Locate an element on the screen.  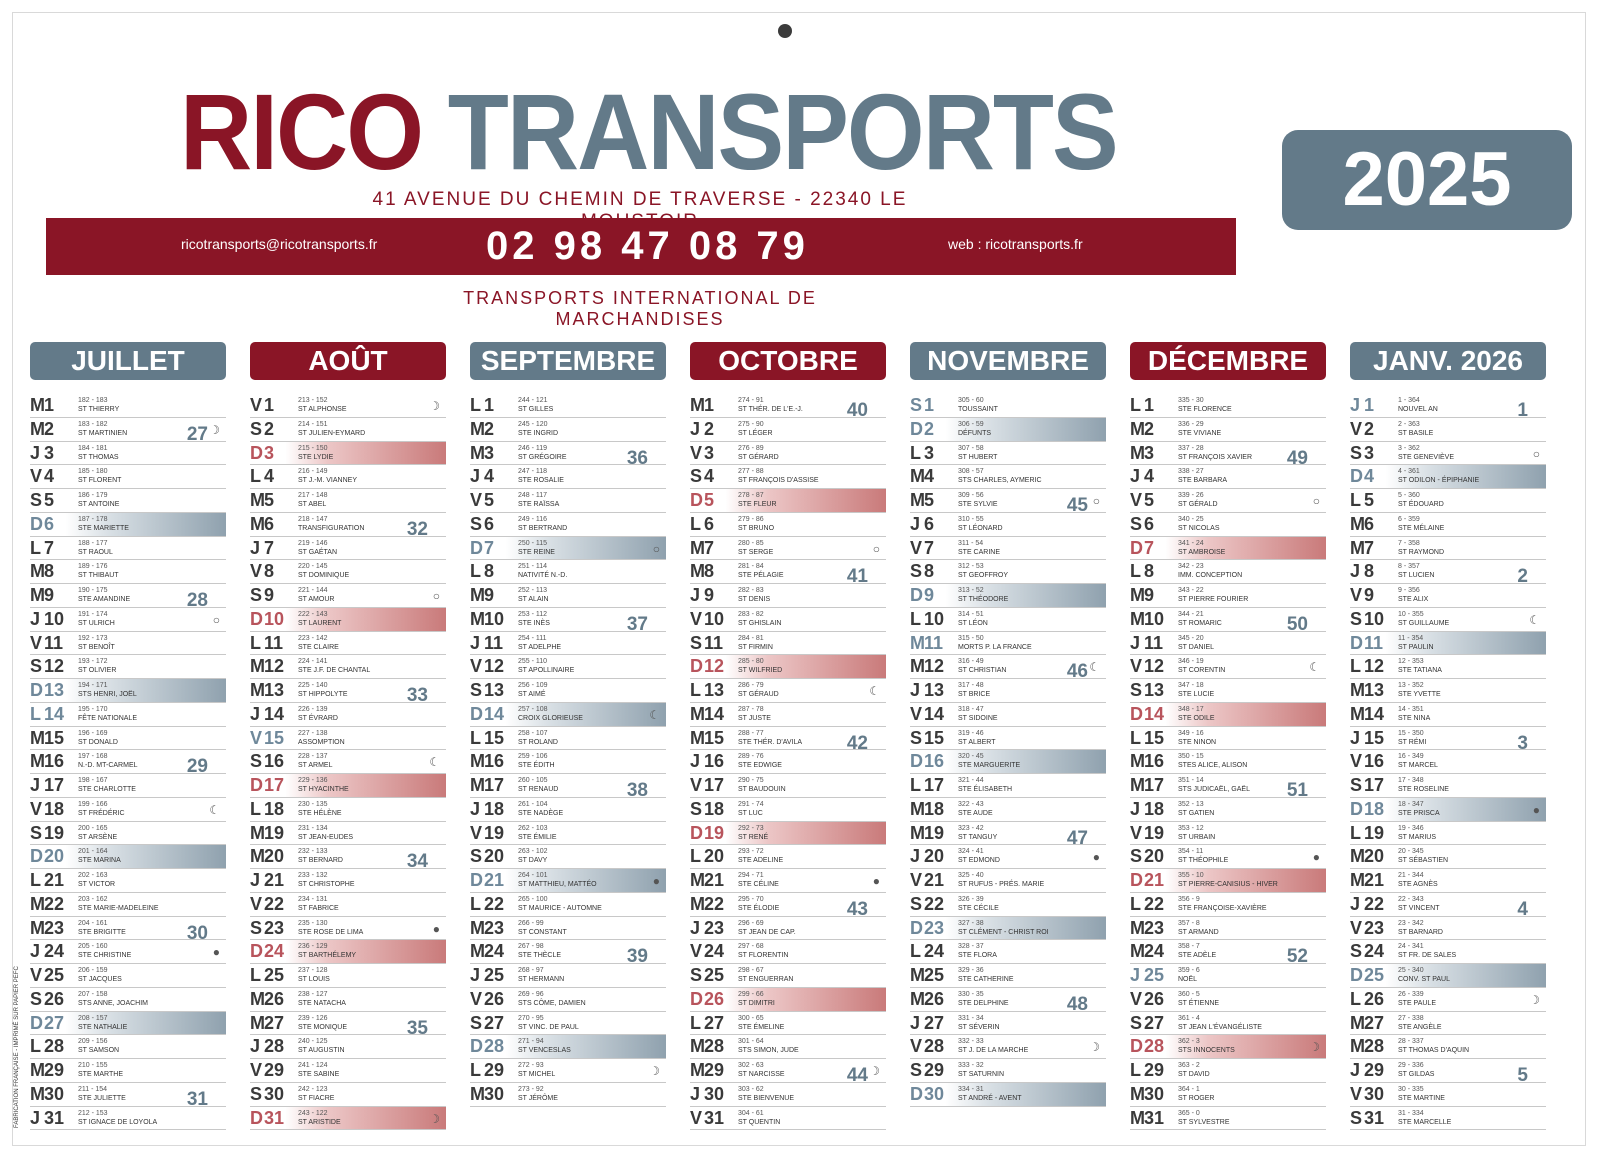
saint-name: ST ÉDOUARD is located at coordinates (1421, 504).